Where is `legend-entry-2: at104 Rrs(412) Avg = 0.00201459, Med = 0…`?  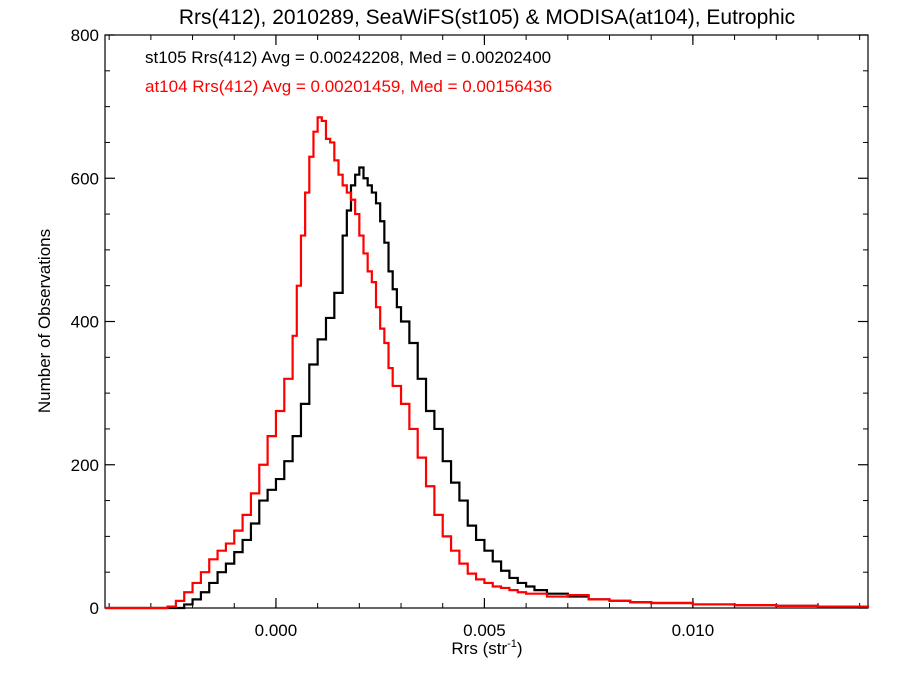 legend-entry-2: at104 Rrs(412) Avg = 0.00201459, Med = 0… is located at coordinates (348, 86).